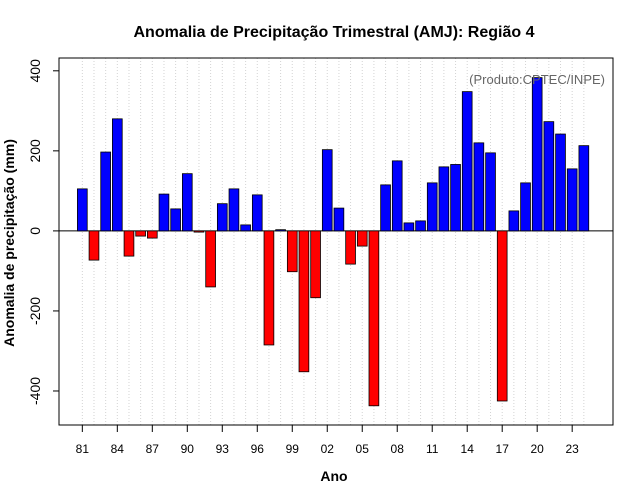  Describe the element at coordinates (398, 449) in the screenshot. I see `x-tick-label: 08` at that location.